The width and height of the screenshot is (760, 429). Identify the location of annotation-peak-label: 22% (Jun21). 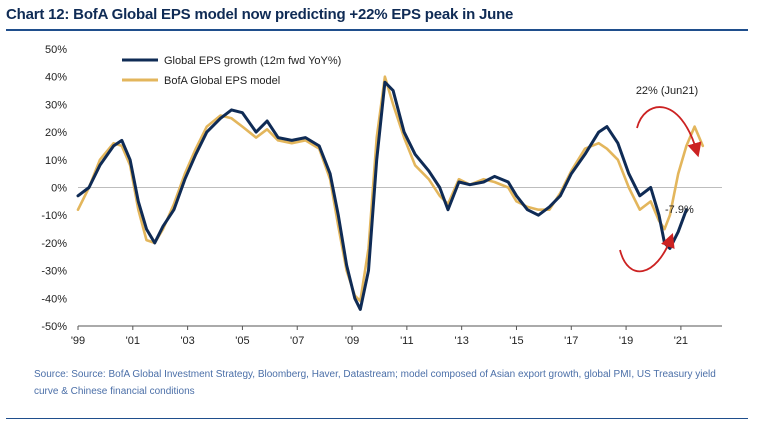
(667, 91).